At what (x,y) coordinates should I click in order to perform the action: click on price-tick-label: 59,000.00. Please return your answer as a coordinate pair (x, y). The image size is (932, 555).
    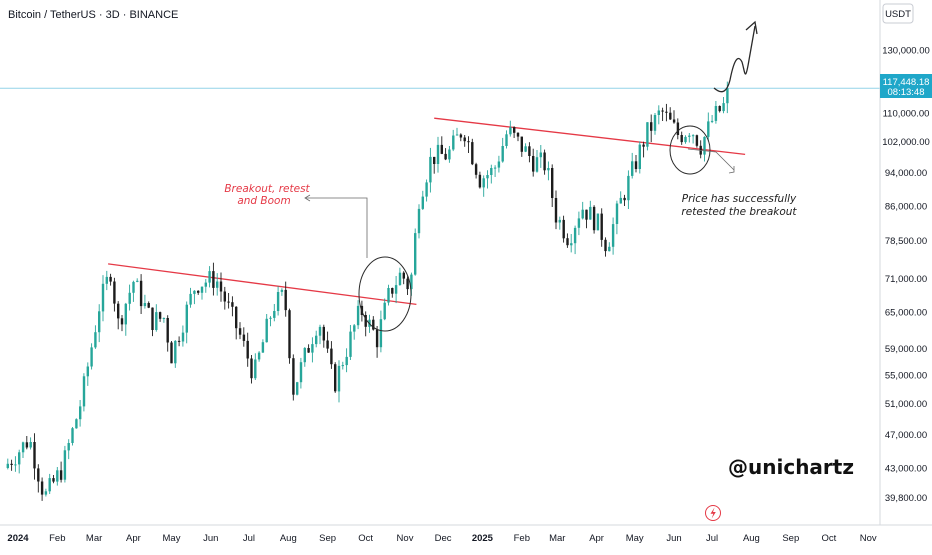
    Looking at the image, I should click on (906, 349).